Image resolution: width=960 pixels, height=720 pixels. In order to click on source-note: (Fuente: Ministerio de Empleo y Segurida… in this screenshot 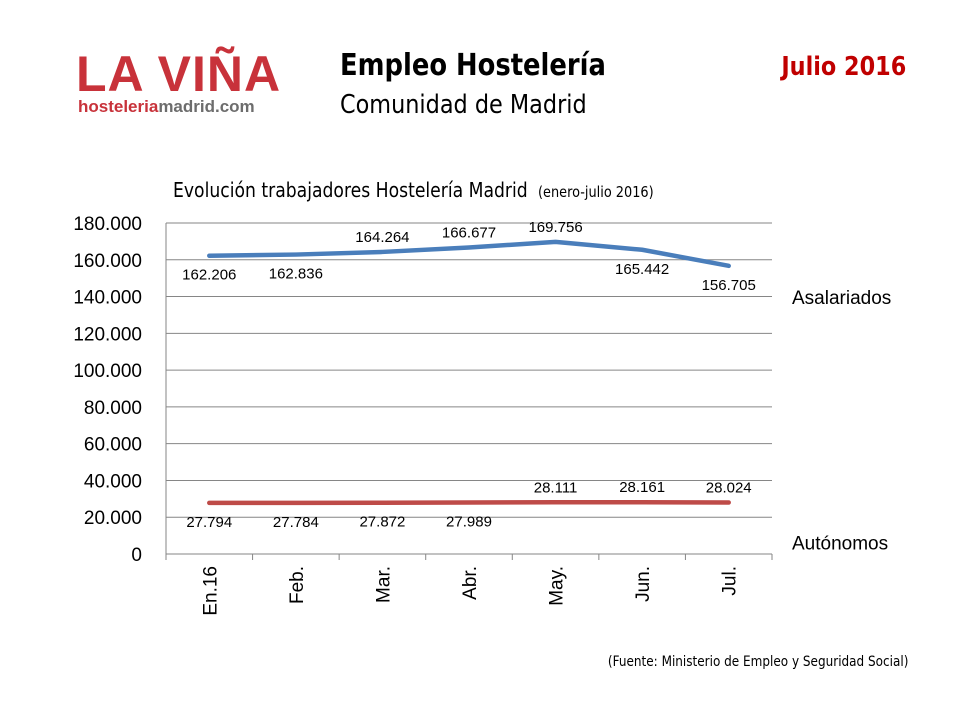, I will do `click(757, 662)`.